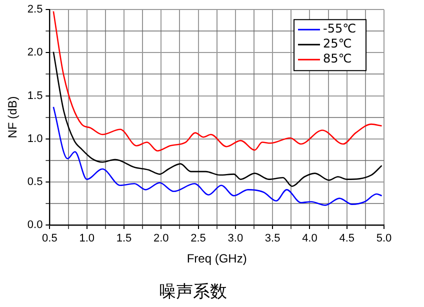  I want to click on x-tick-label: 0.5, so click(50, 238).